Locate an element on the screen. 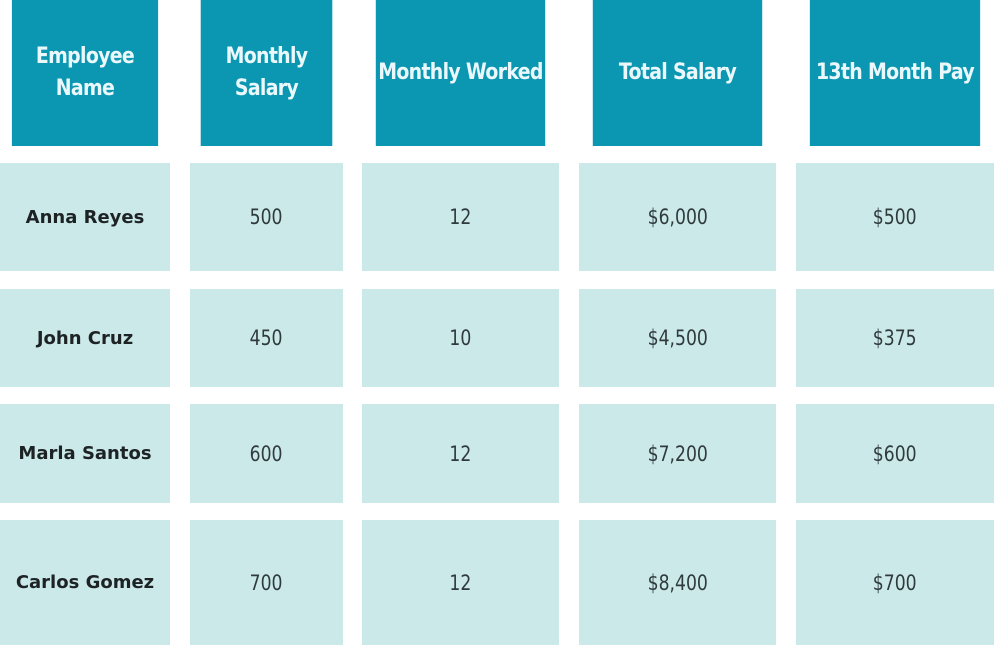 This screenshot has width=1000, height=650. row-4-13th-month-pay-text: $700 is located at coordinates (895, 582).